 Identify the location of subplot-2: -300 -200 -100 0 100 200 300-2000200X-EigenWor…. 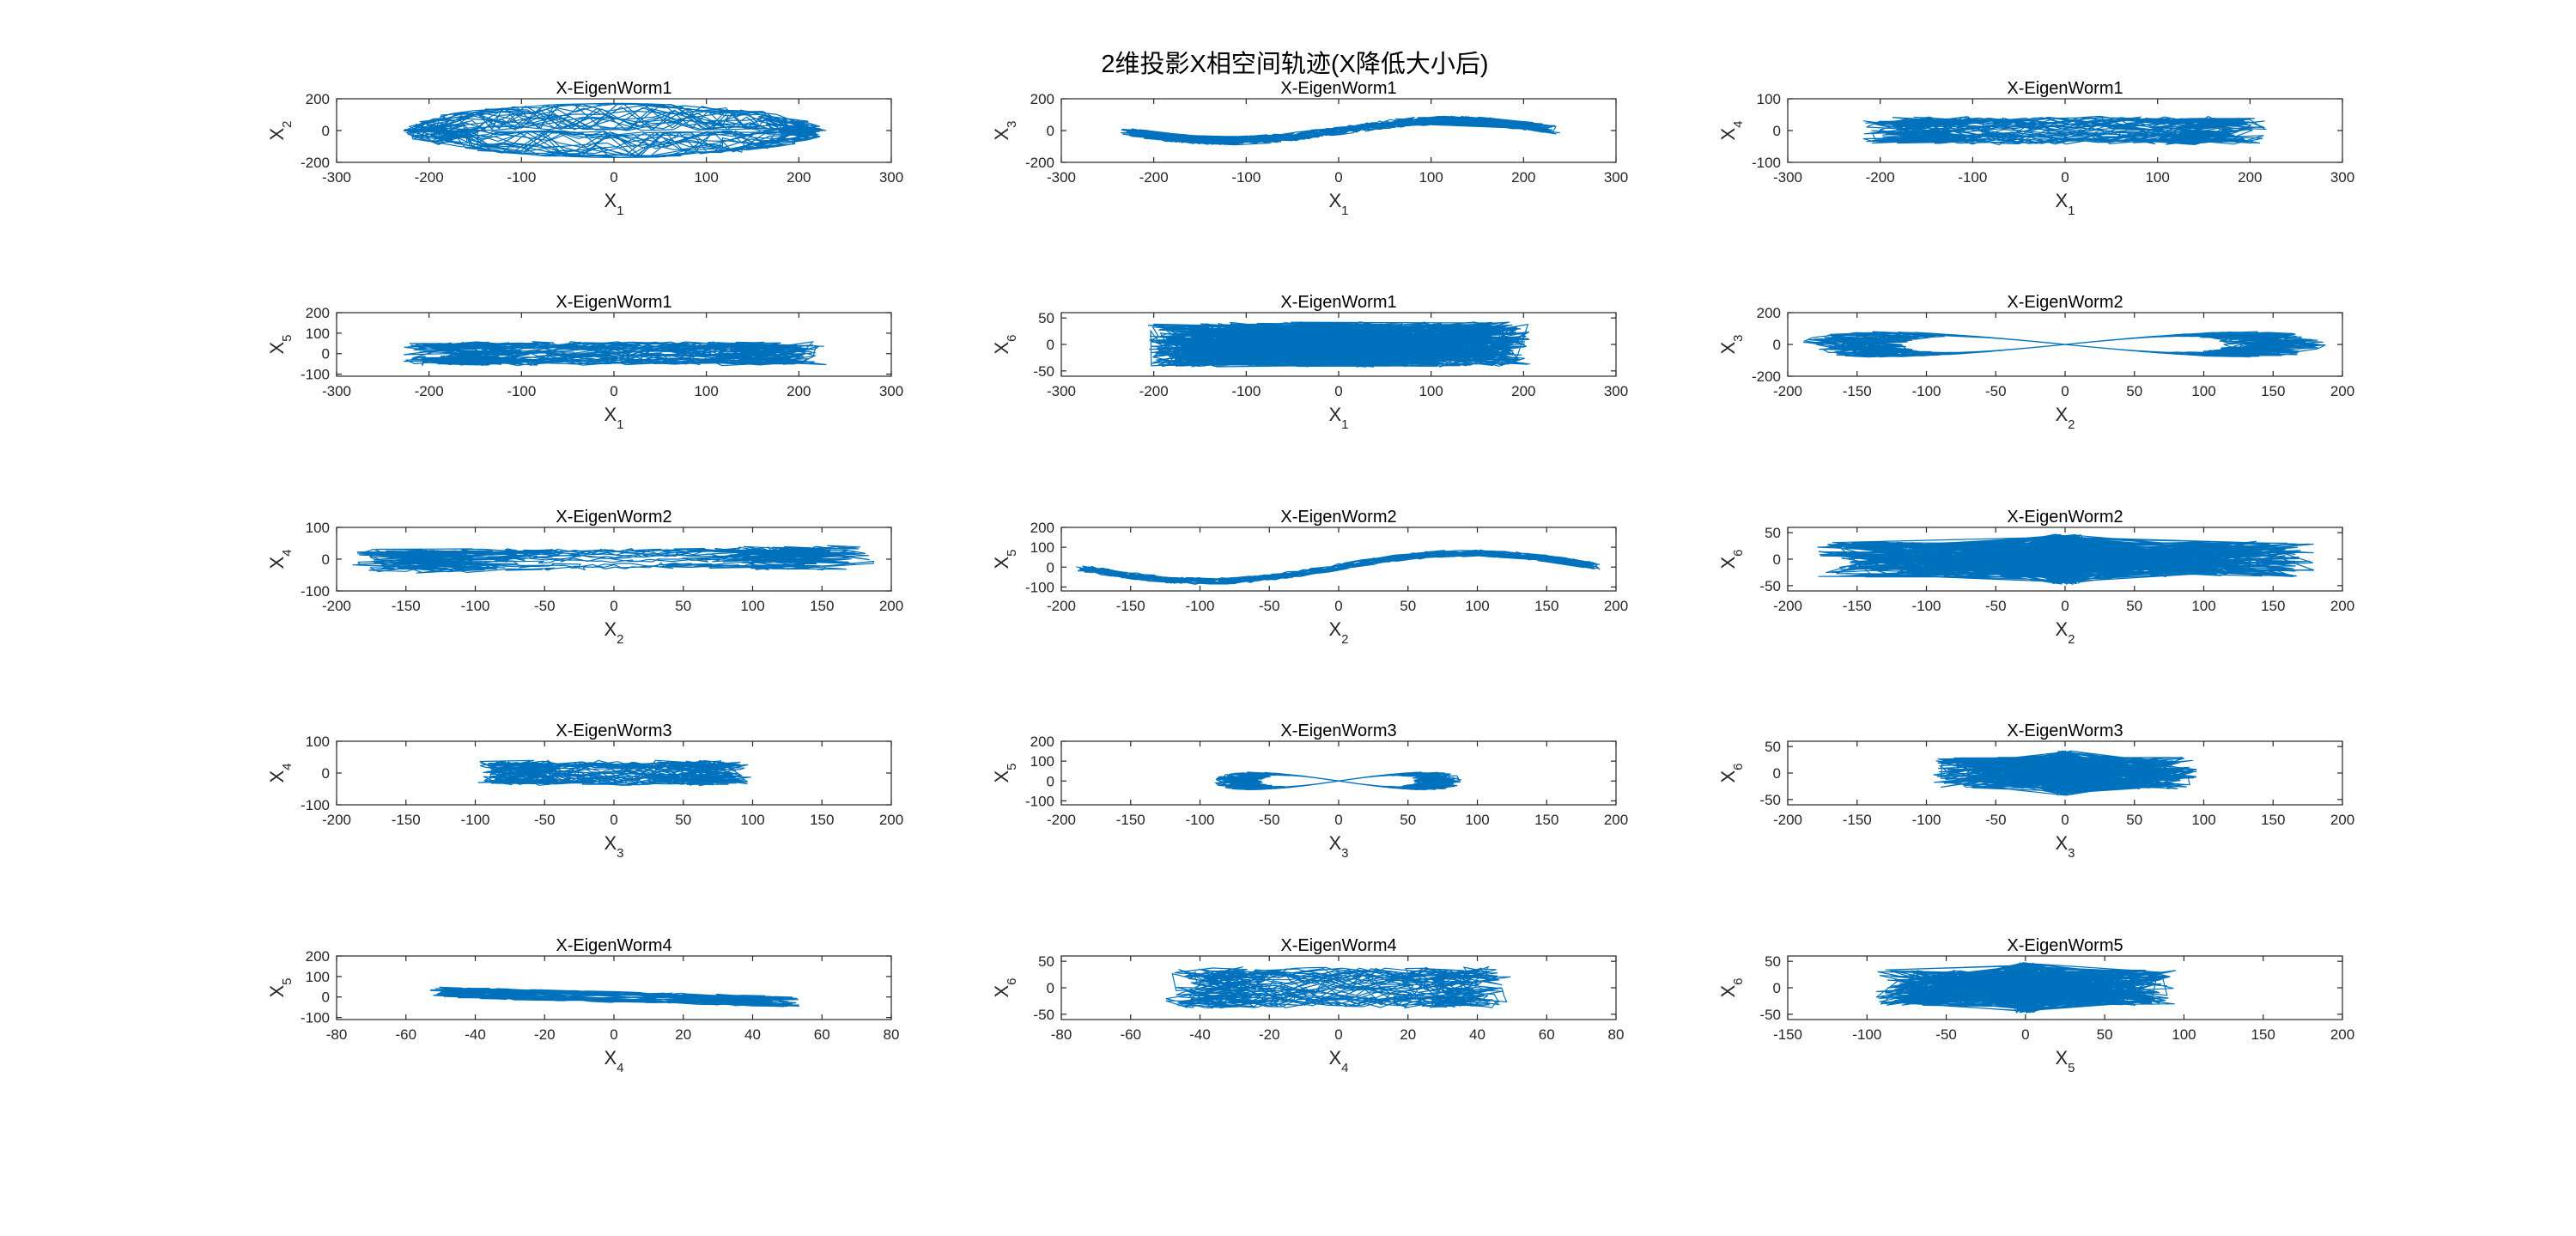
(1309, 148).